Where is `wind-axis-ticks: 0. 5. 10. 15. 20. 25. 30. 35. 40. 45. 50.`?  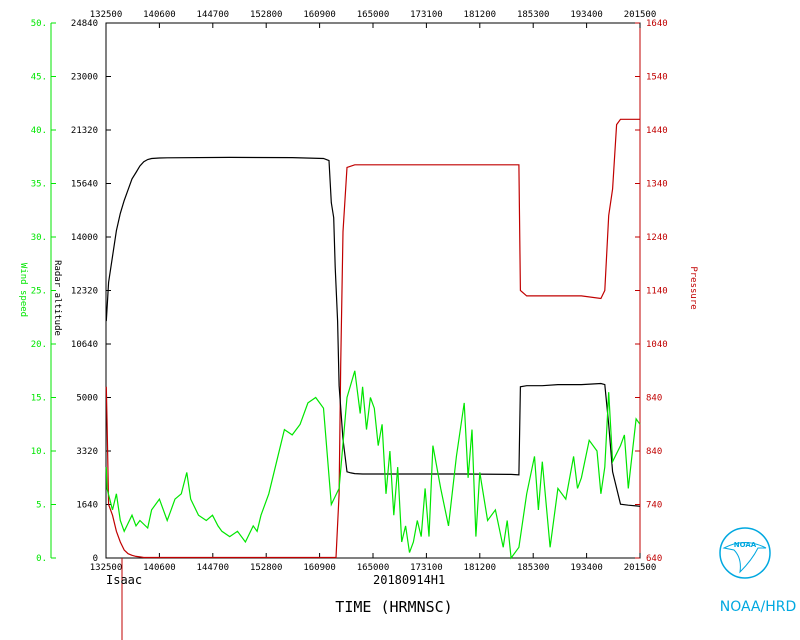
wind-axis-ticks: 0. 5. 10. 15. 20. 25. 30. 35. 40. 45. 50. is located at coordinates (43, 291).